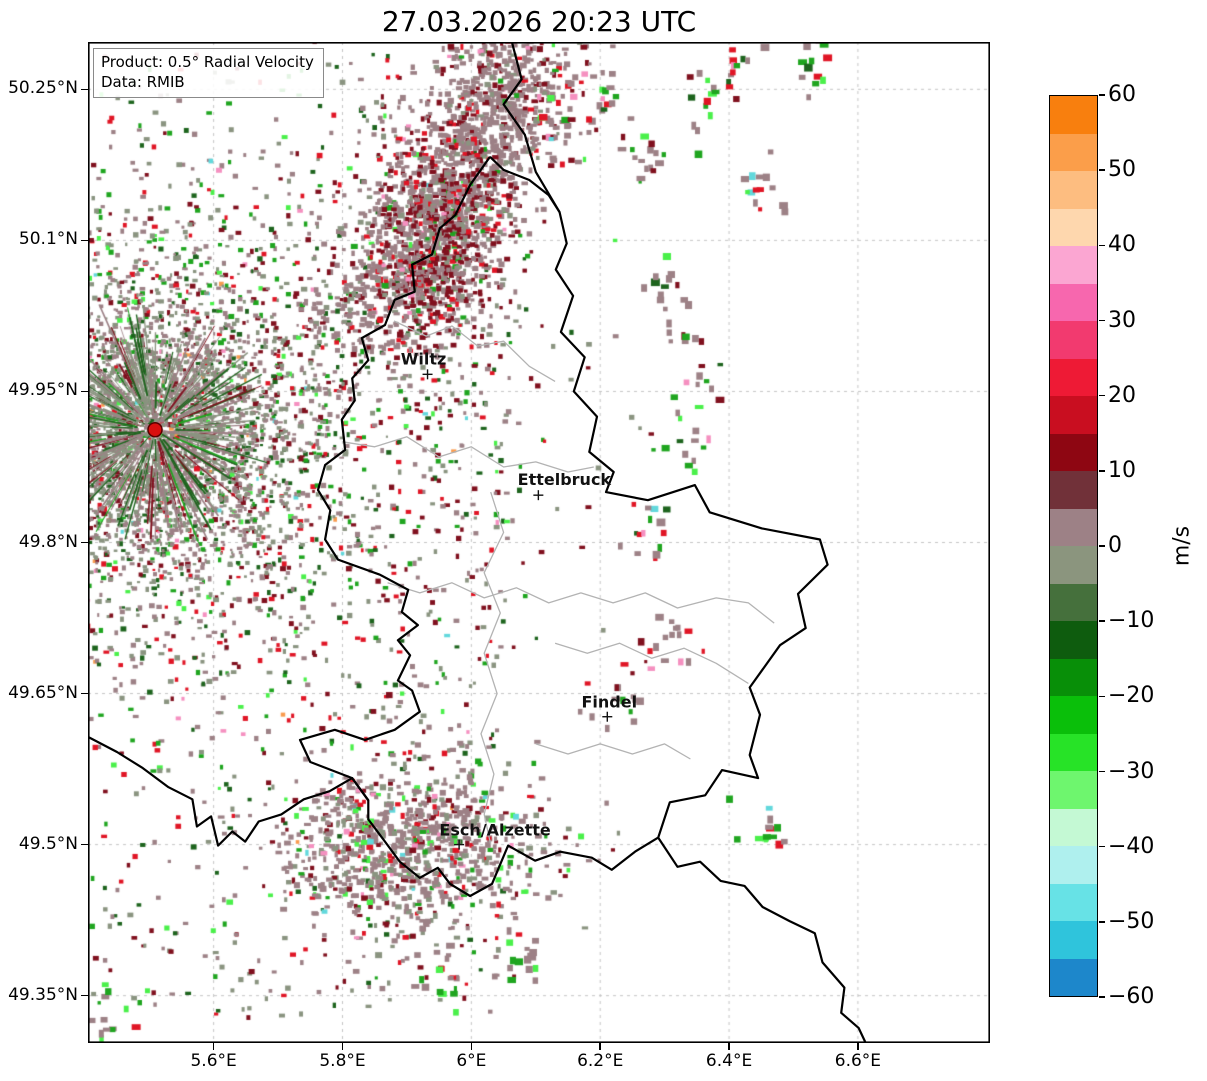 The height and width of the screenshot is (1081, 1207). What do you see at coordinates (729, 1061) in the screenshot?
I see `x-axis-tick-label: 6.4°E` at bounding box center [729, 1061].